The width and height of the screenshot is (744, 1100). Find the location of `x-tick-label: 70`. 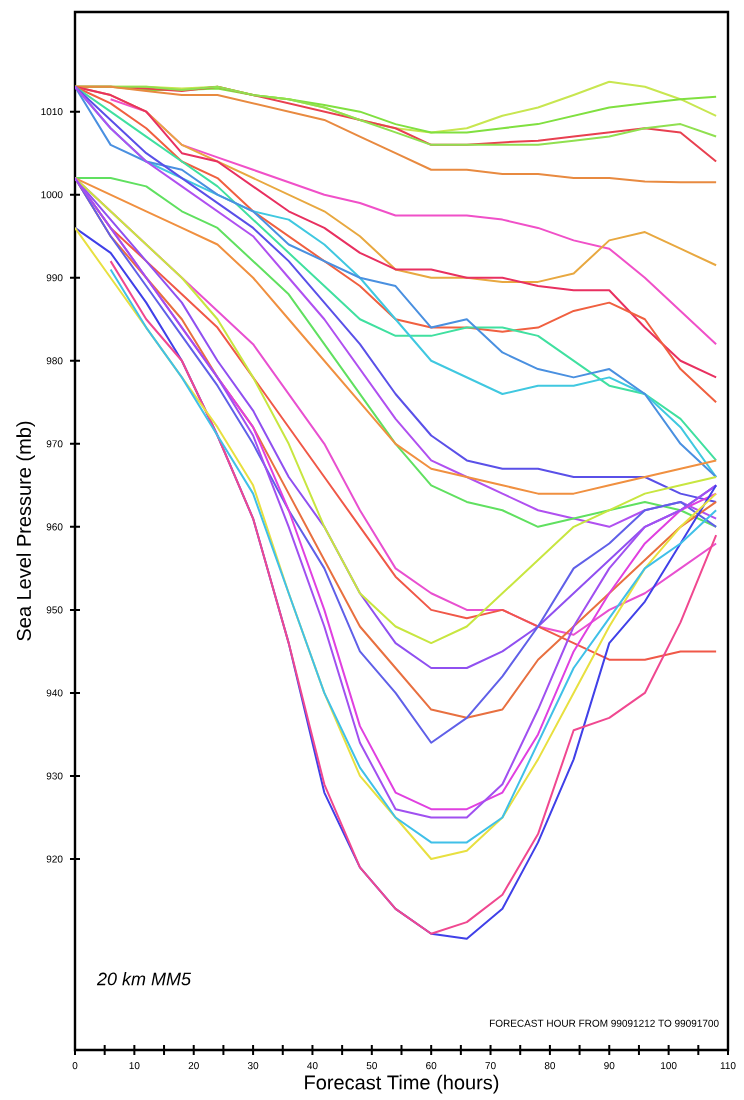

x-tick-label: 70 is located at coordinates (490, 1066).